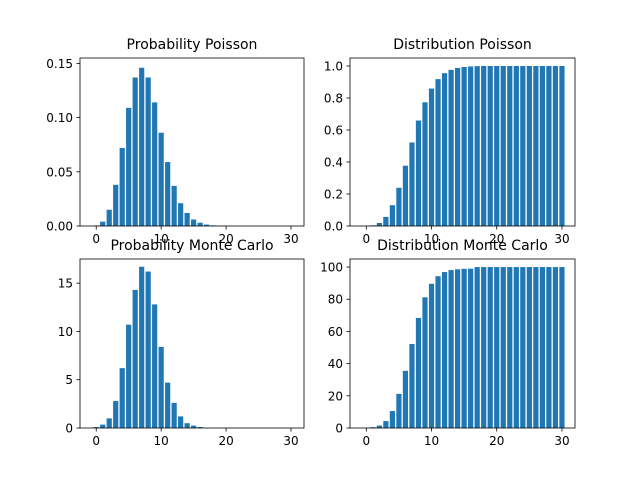 The width and height of the screenshot is (640, 480). What do you see at coordinates (462, 45) in the screenshot?
I see `chart-title: Distribution Poisson` at bounding box center [462, 45].